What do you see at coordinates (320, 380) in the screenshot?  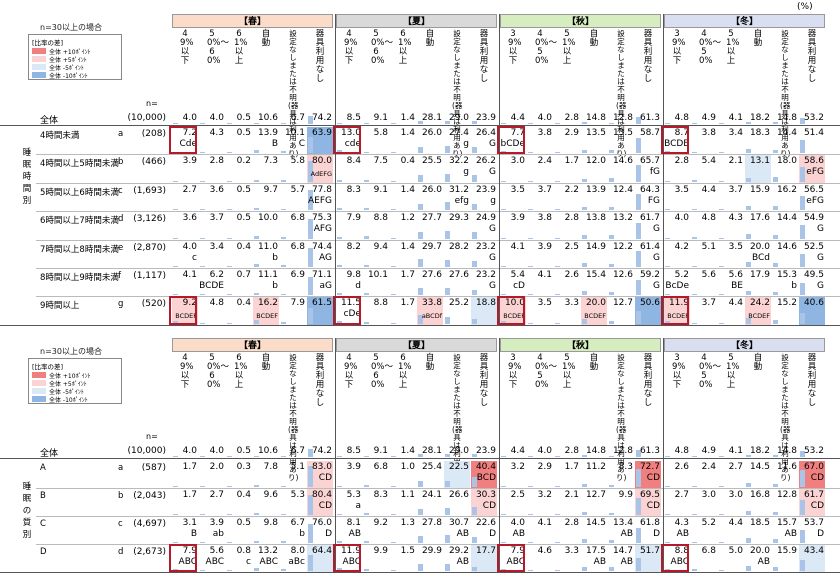 I see `column-header: 器具利用なし` at bounding box center [320, 380].